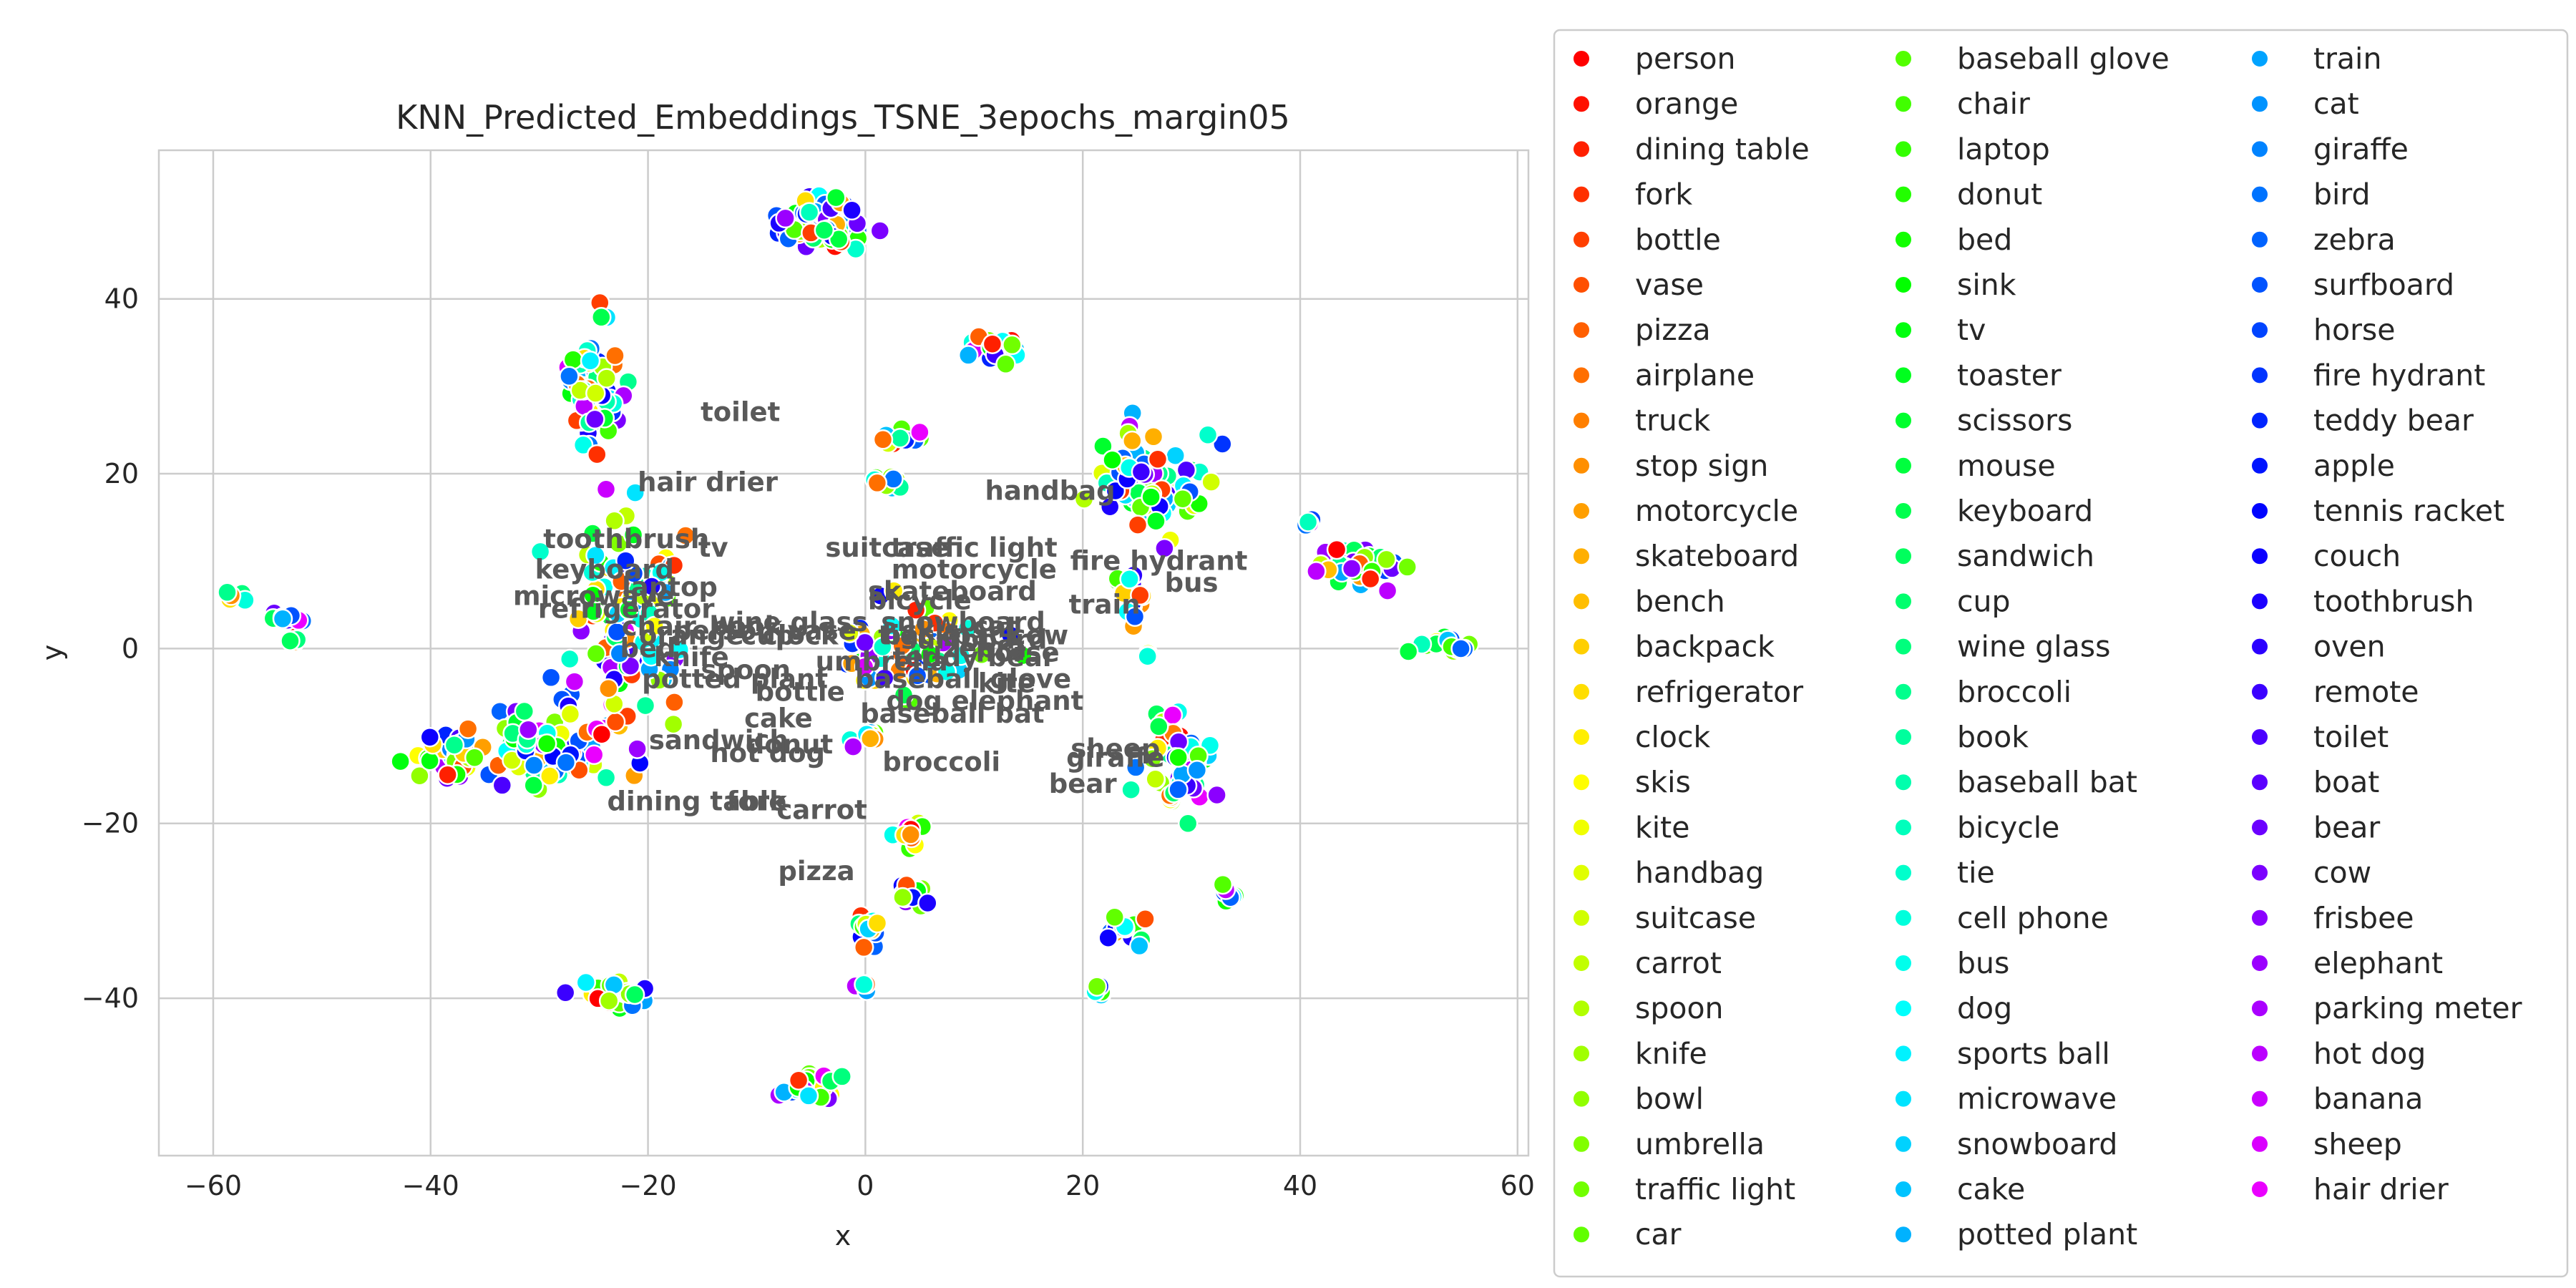 Image resolution: width=2576 pixels, height=1288 pixels. What do you see at coordinates (2399, 375) in the screenshot?
I see `legend-label: fire hydrant` at bounding box center [2399, 375].